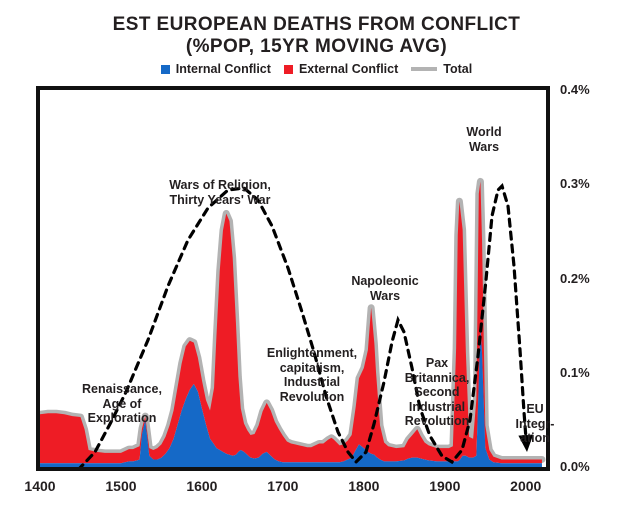 This screenshot has height=523, width=633. What do you see at coordinates (40, 486) in the screenshot?
I see `x-axis-tick: 1400` at bounding box center [40, 486].